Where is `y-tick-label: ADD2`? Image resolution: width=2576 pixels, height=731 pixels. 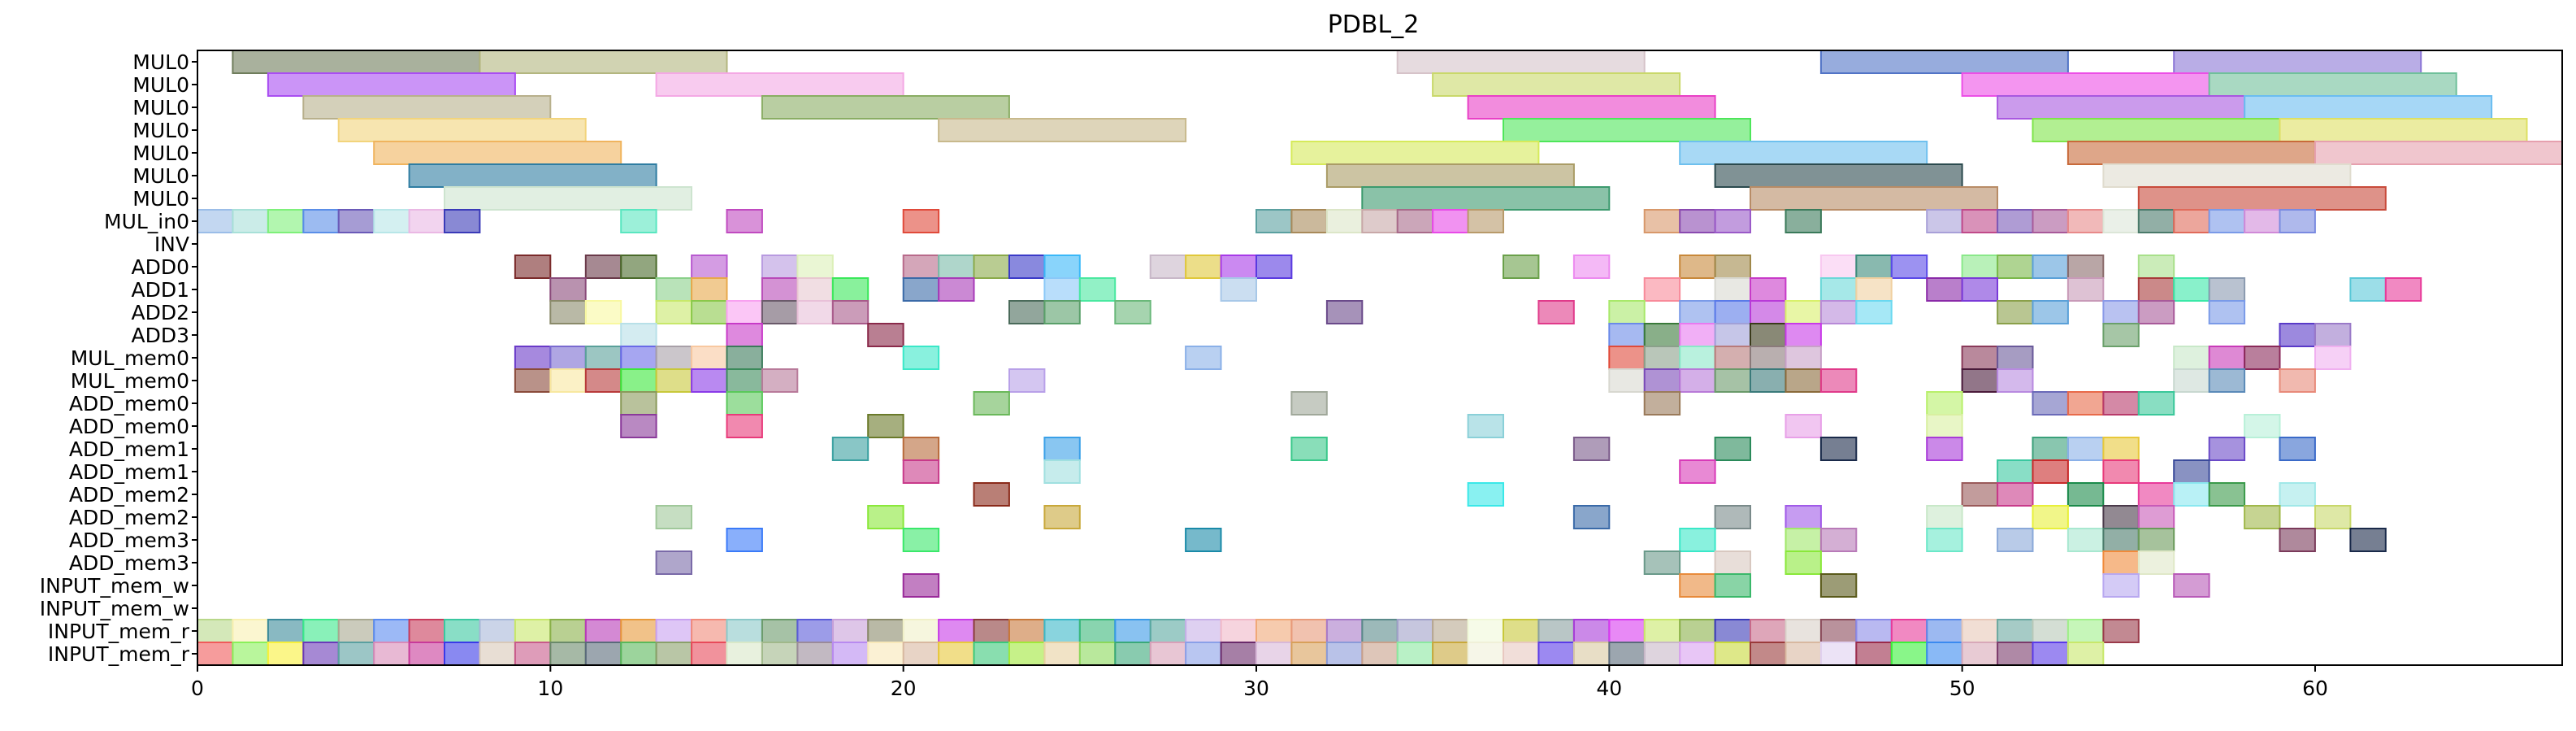
y-tick-label: ADD2 is located at coordinates (160, 313).